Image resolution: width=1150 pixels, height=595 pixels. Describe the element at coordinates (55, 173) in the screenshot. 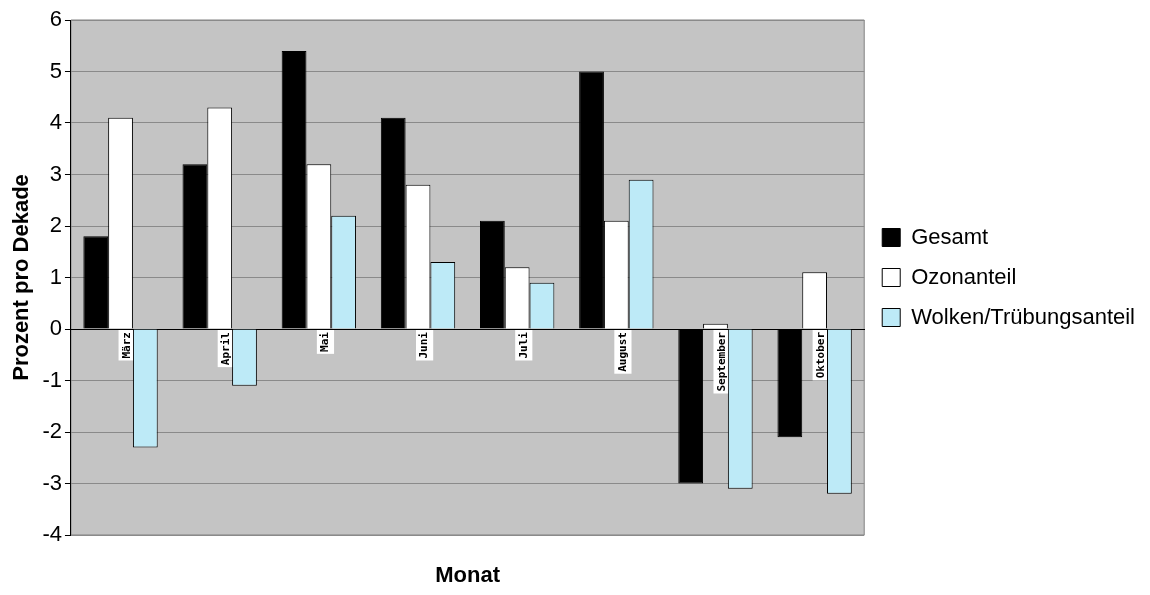

I see `y-tick-label: 3` at that location.